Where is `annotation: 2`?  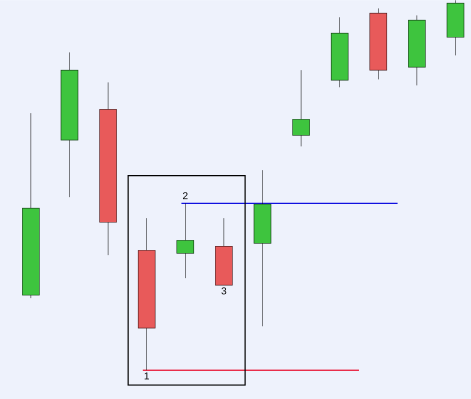
annotation: 2 is located at coordinates (185, 196).